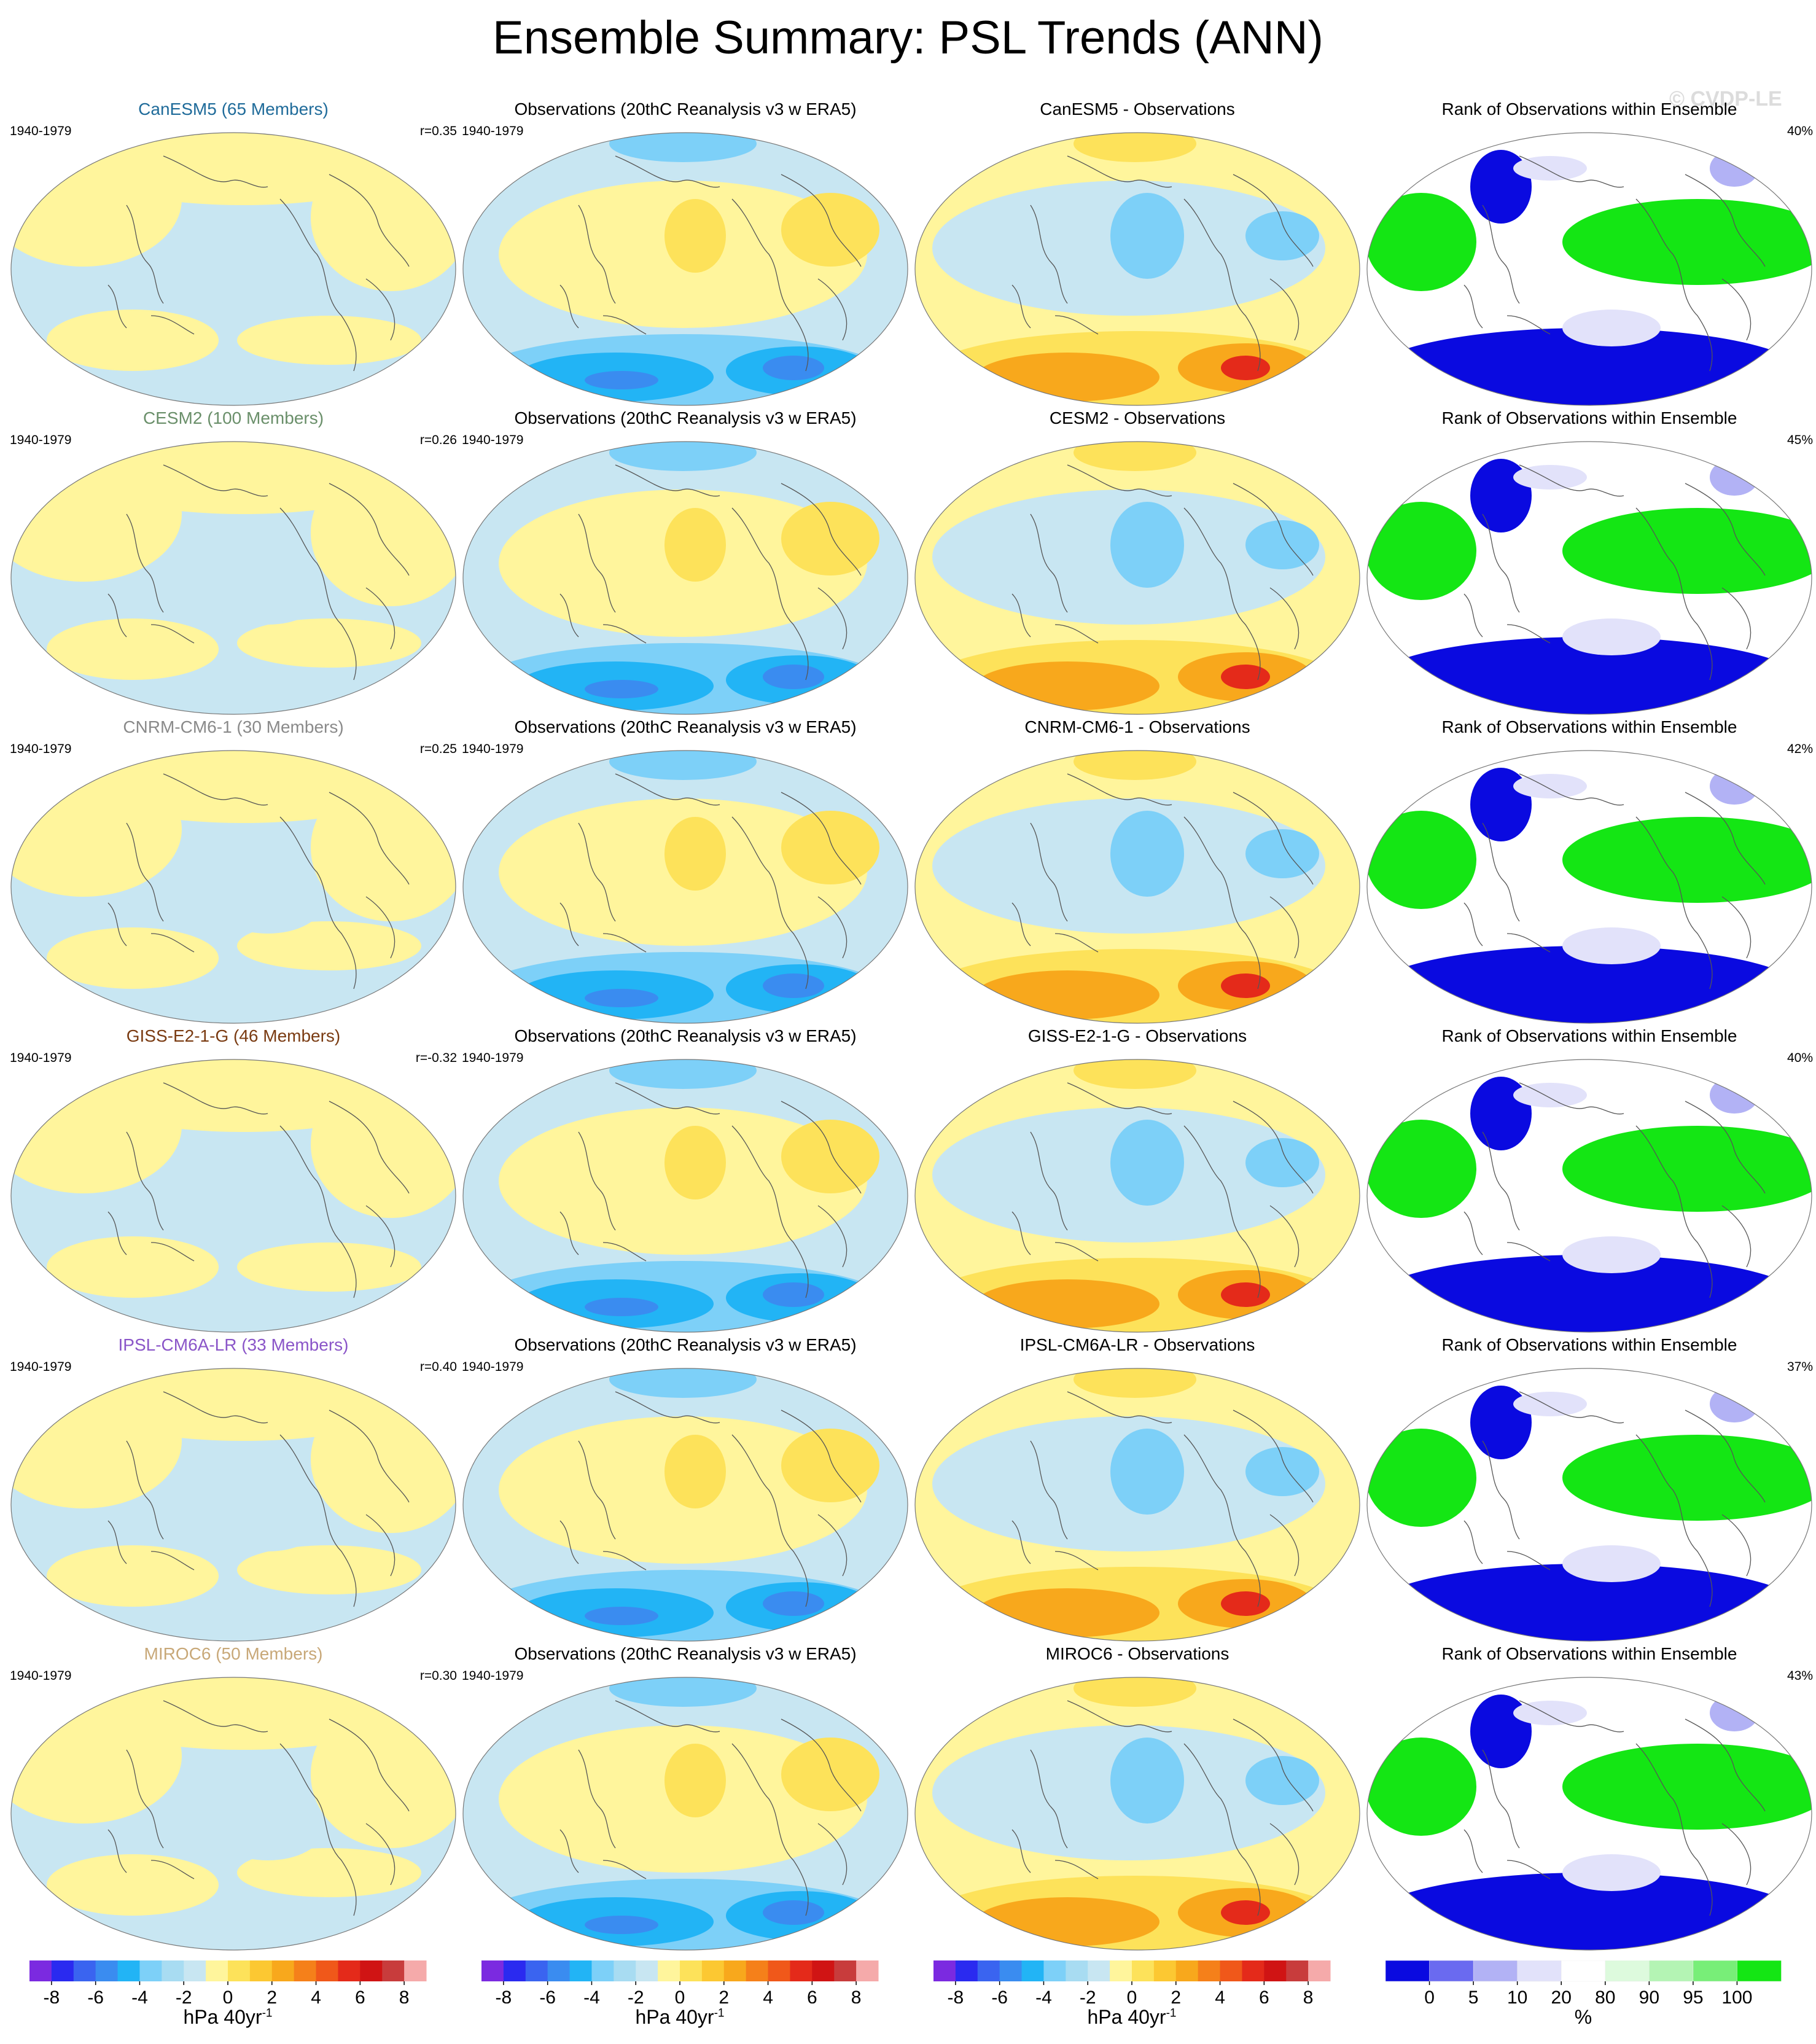 The width and height of the screenshot is (1816, 2044). Describe the element at coordinates (1264, 1995) in the screenshot. I see `colorbar-tick-label: 6` at that location.